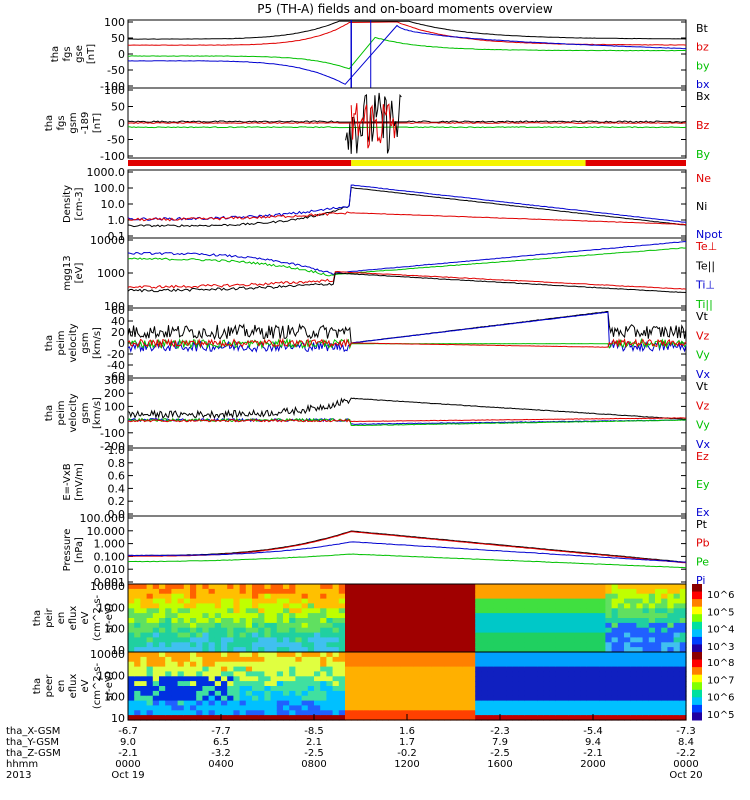 The height and width of the screenshot is (800, 750). What do you see at coordinates (49, 123) in the screenshot?
I see `y-axis-label: tha` at bounding box center [49, 123].